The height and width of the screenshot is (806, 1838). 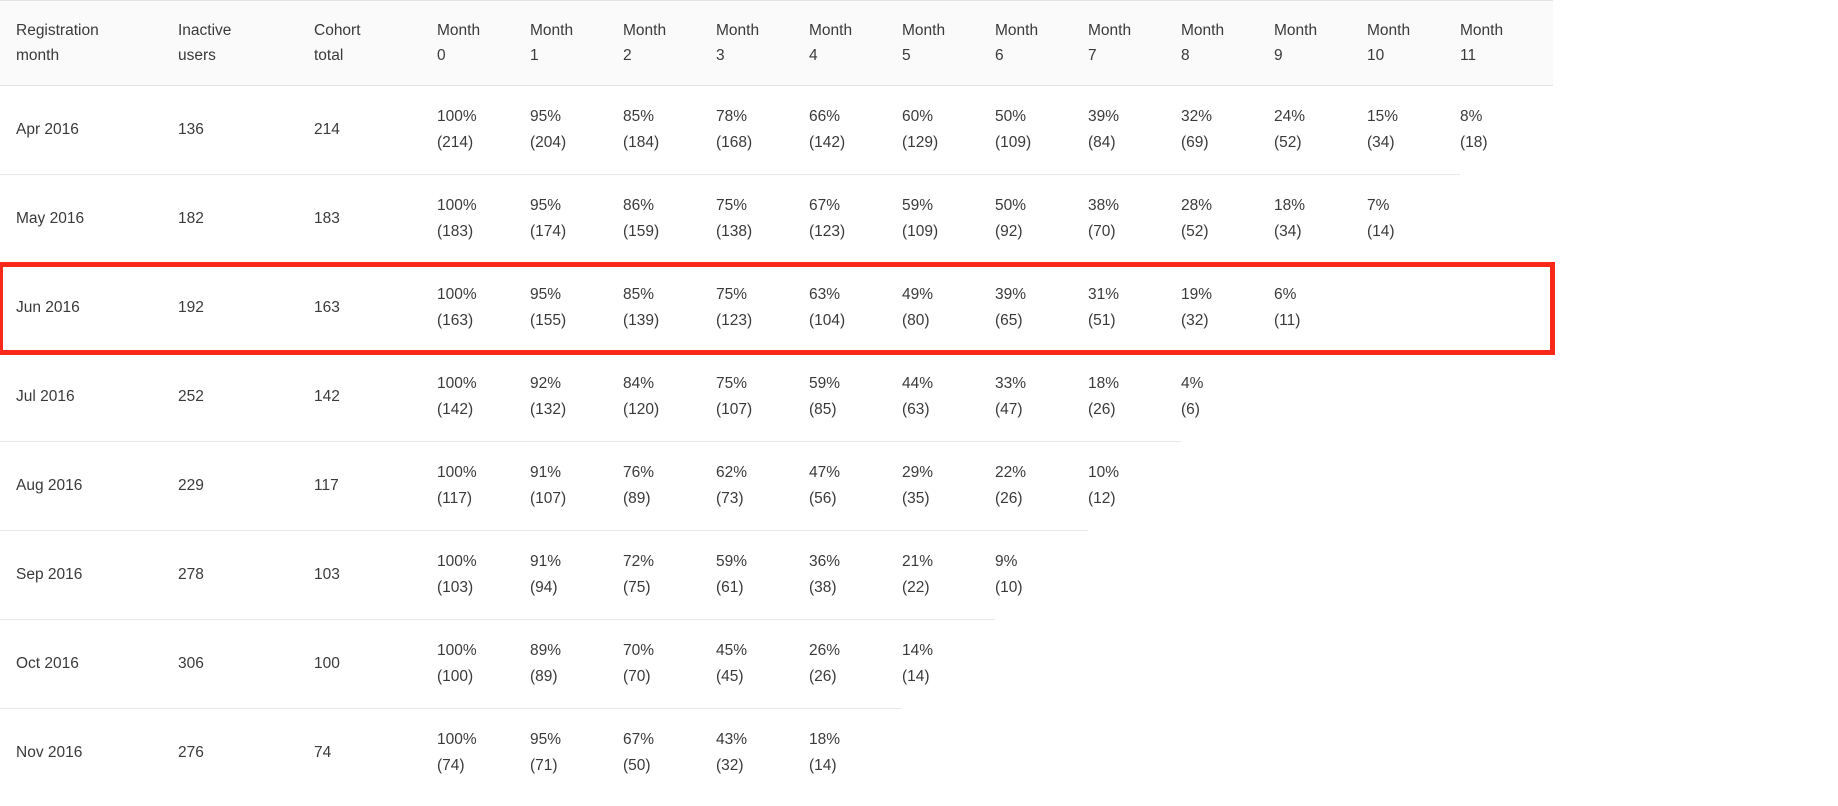 What do you see at coordinates (732, 116) in the screenshot?
I see `retention-percent: 78%` at bounding box center [732, 116].